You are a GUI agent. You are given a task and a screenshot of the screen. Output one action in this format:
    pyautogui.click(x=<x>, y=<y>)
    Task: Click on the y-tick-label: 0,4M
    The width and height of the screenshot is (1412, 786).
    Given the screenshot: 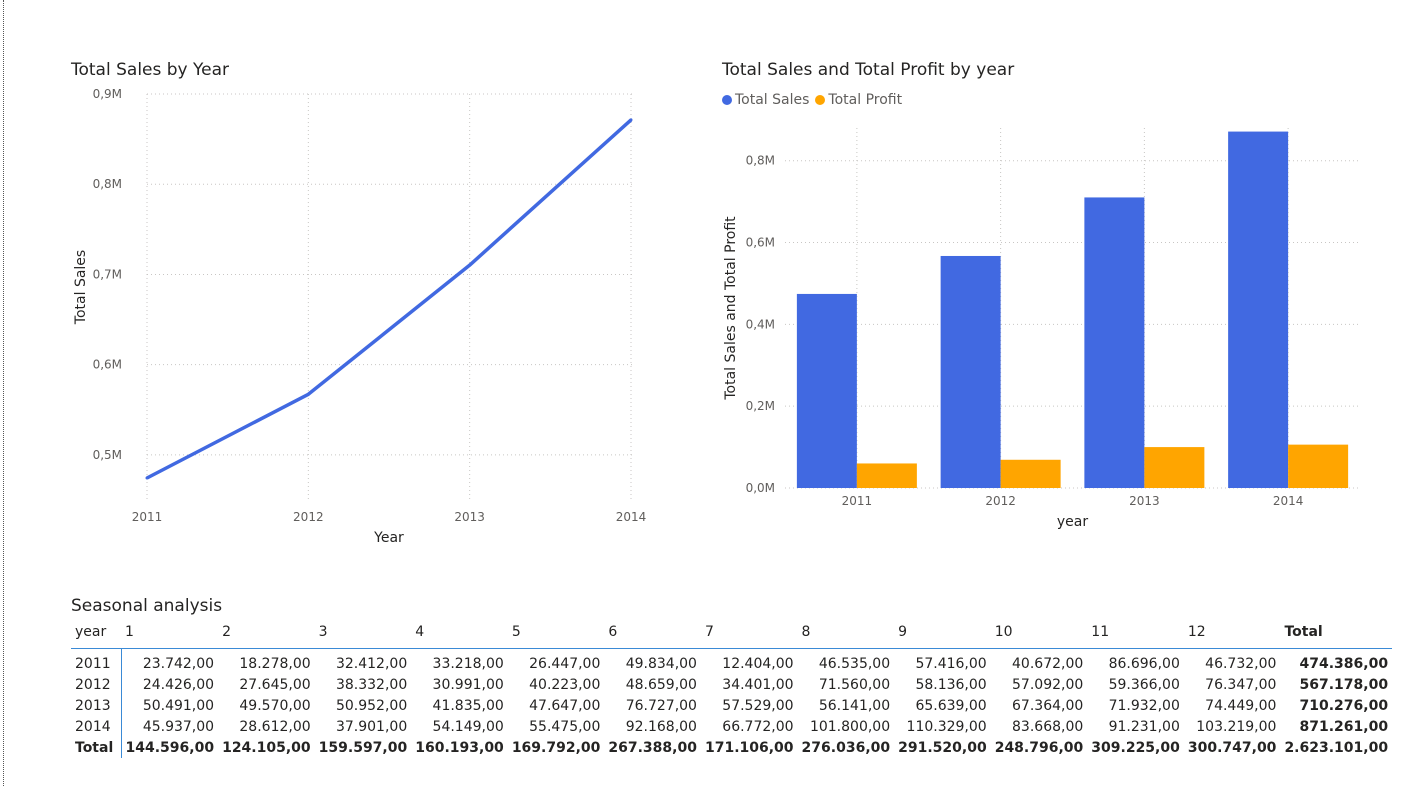 What is the action you would take?
    pyautogui.click(x=760, y=324)
    